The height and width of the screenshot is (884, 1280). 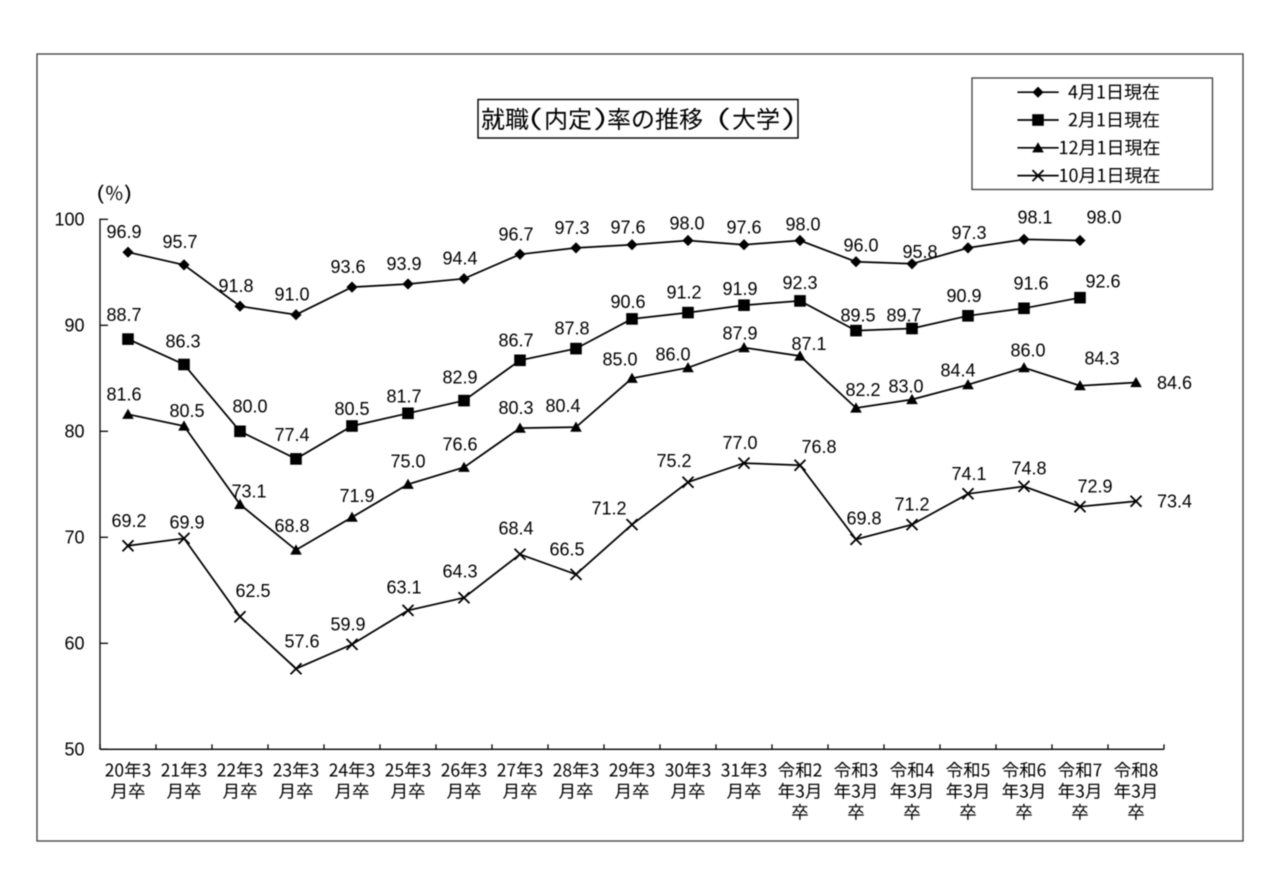 What do you see at coordinates (407, 461) in the screenshot?
I see `svg-text: 75.0` at bounding box center [407, 461].